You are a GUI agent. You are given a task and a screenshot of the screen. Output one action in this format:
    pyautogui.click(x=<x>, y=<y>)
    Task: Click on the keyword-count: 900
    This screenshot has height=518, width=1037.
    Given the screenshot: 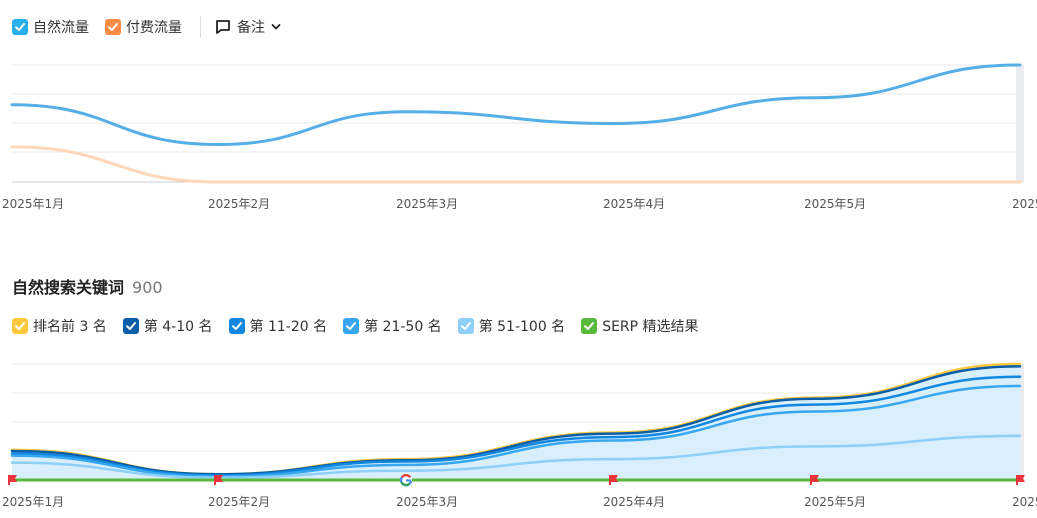 What is the action you would take?
    pyautogui.click(x=147, y=287)
    